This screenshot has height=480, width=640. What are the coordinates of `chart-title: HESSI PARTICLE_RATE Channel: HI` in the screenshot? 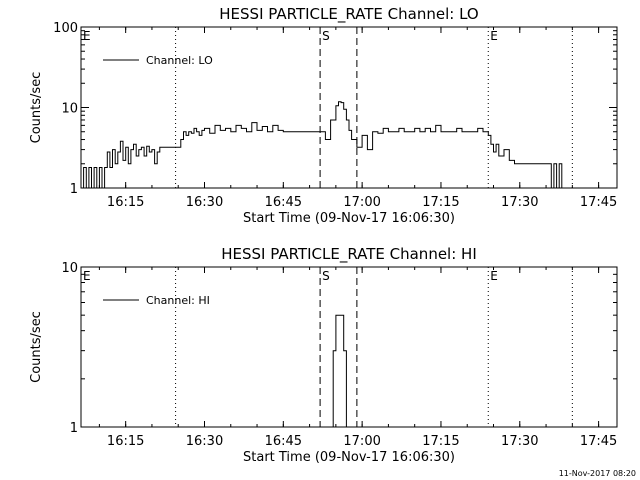 It's located at (349, 254).